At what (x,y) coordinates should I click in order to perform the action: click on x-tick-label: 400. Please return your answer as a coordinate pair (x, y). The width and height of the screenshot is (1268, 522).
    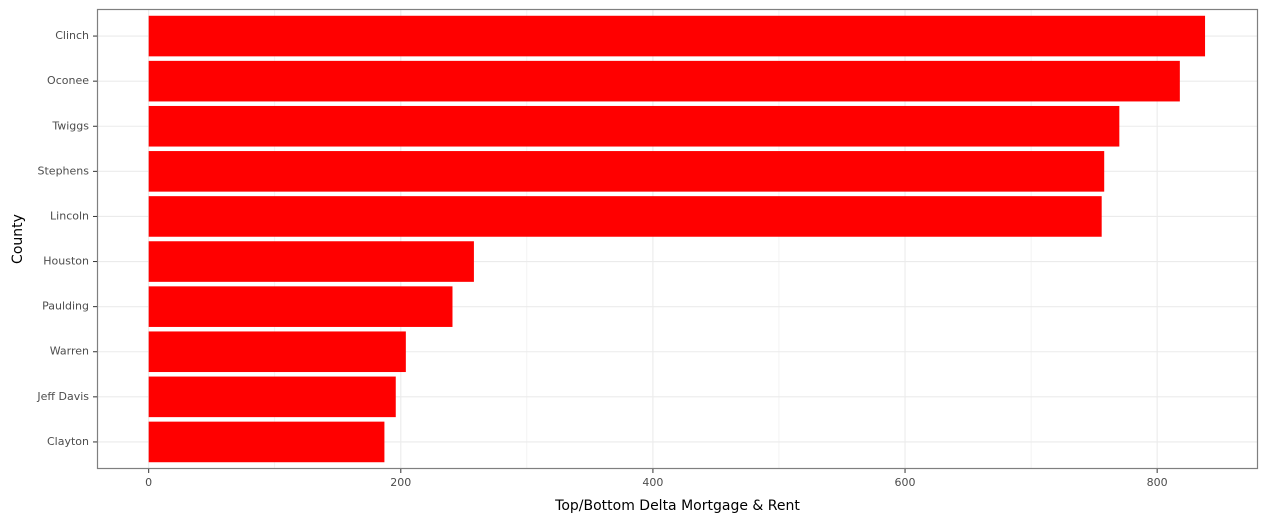
    Looking at the image, I should click on (652, 482).